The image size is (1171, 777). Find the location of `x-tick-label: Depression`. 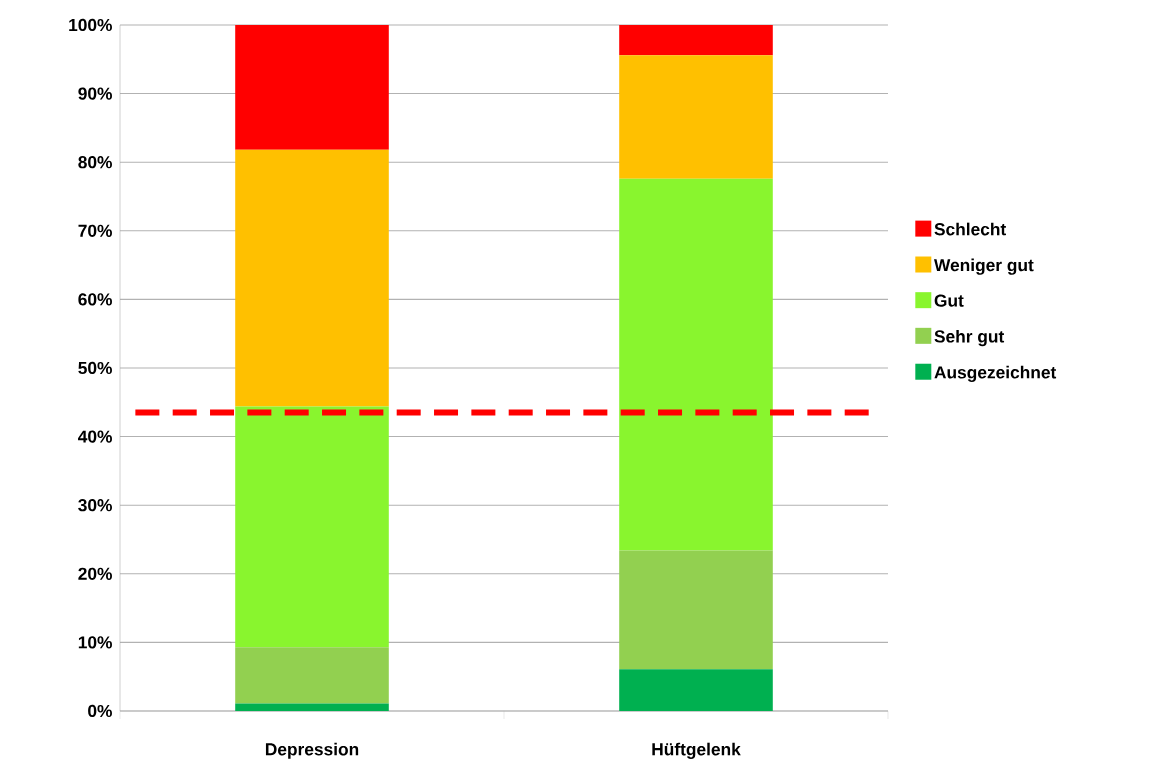

x-tick-label: Depression is located at coordinates (312, 750).